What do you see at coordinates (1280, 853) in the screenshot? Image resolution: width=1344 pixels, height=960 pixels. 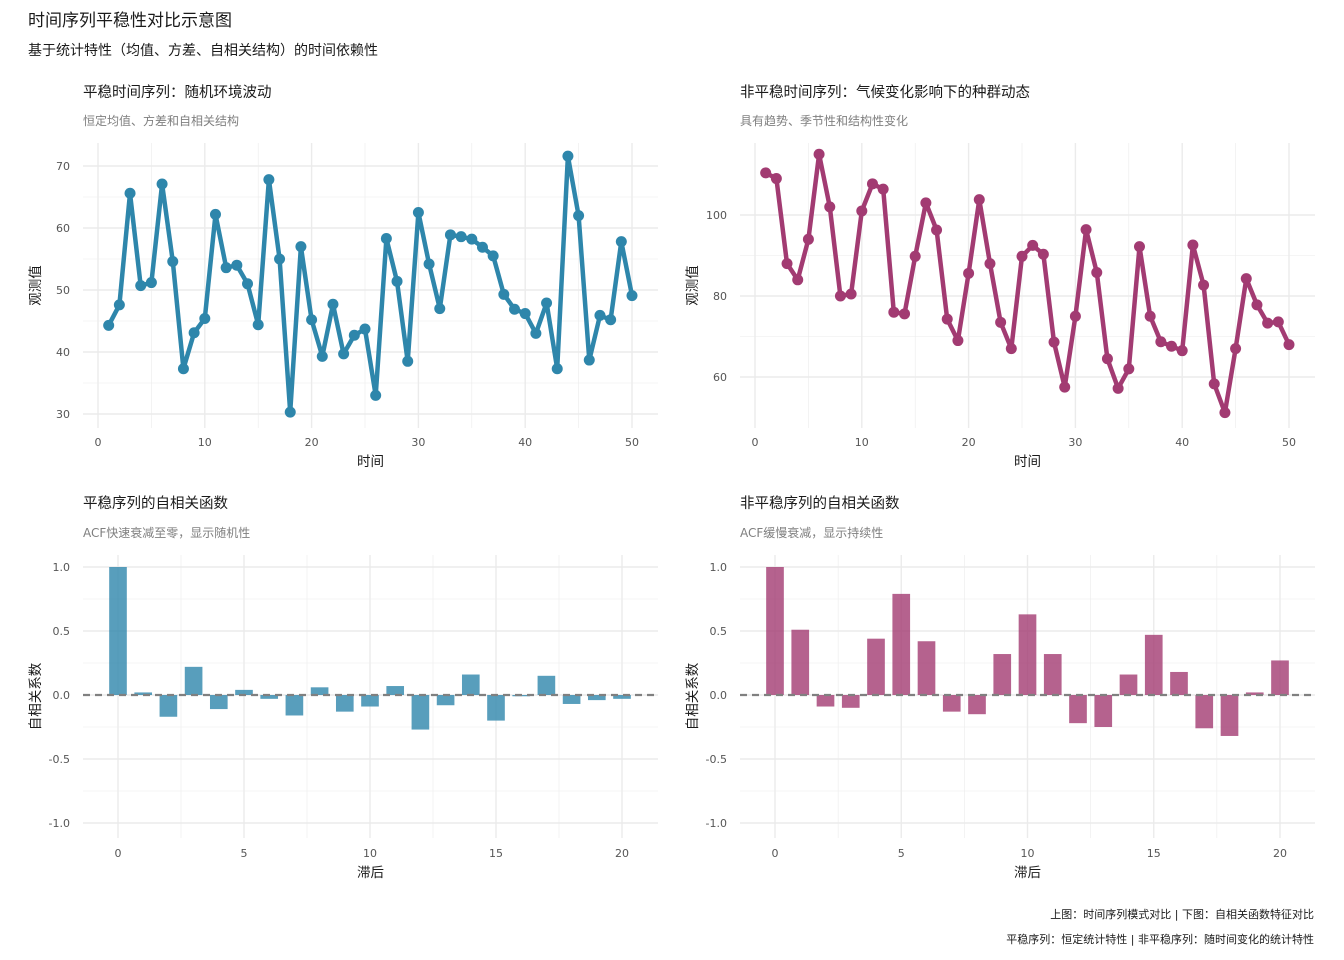 I see `x-tick-label: 20` at bounding box center [1280, 853].